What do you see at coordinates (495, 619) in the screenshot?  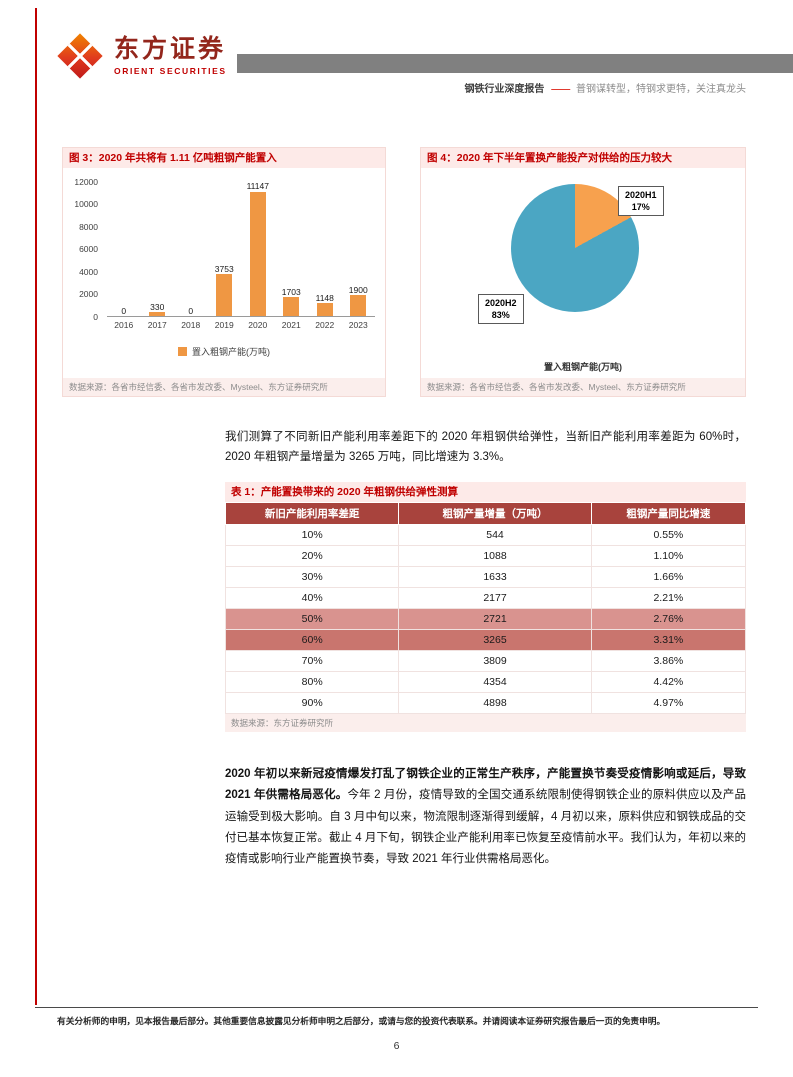 I see `table-cell: 2721` at bounding box center [495, 619].